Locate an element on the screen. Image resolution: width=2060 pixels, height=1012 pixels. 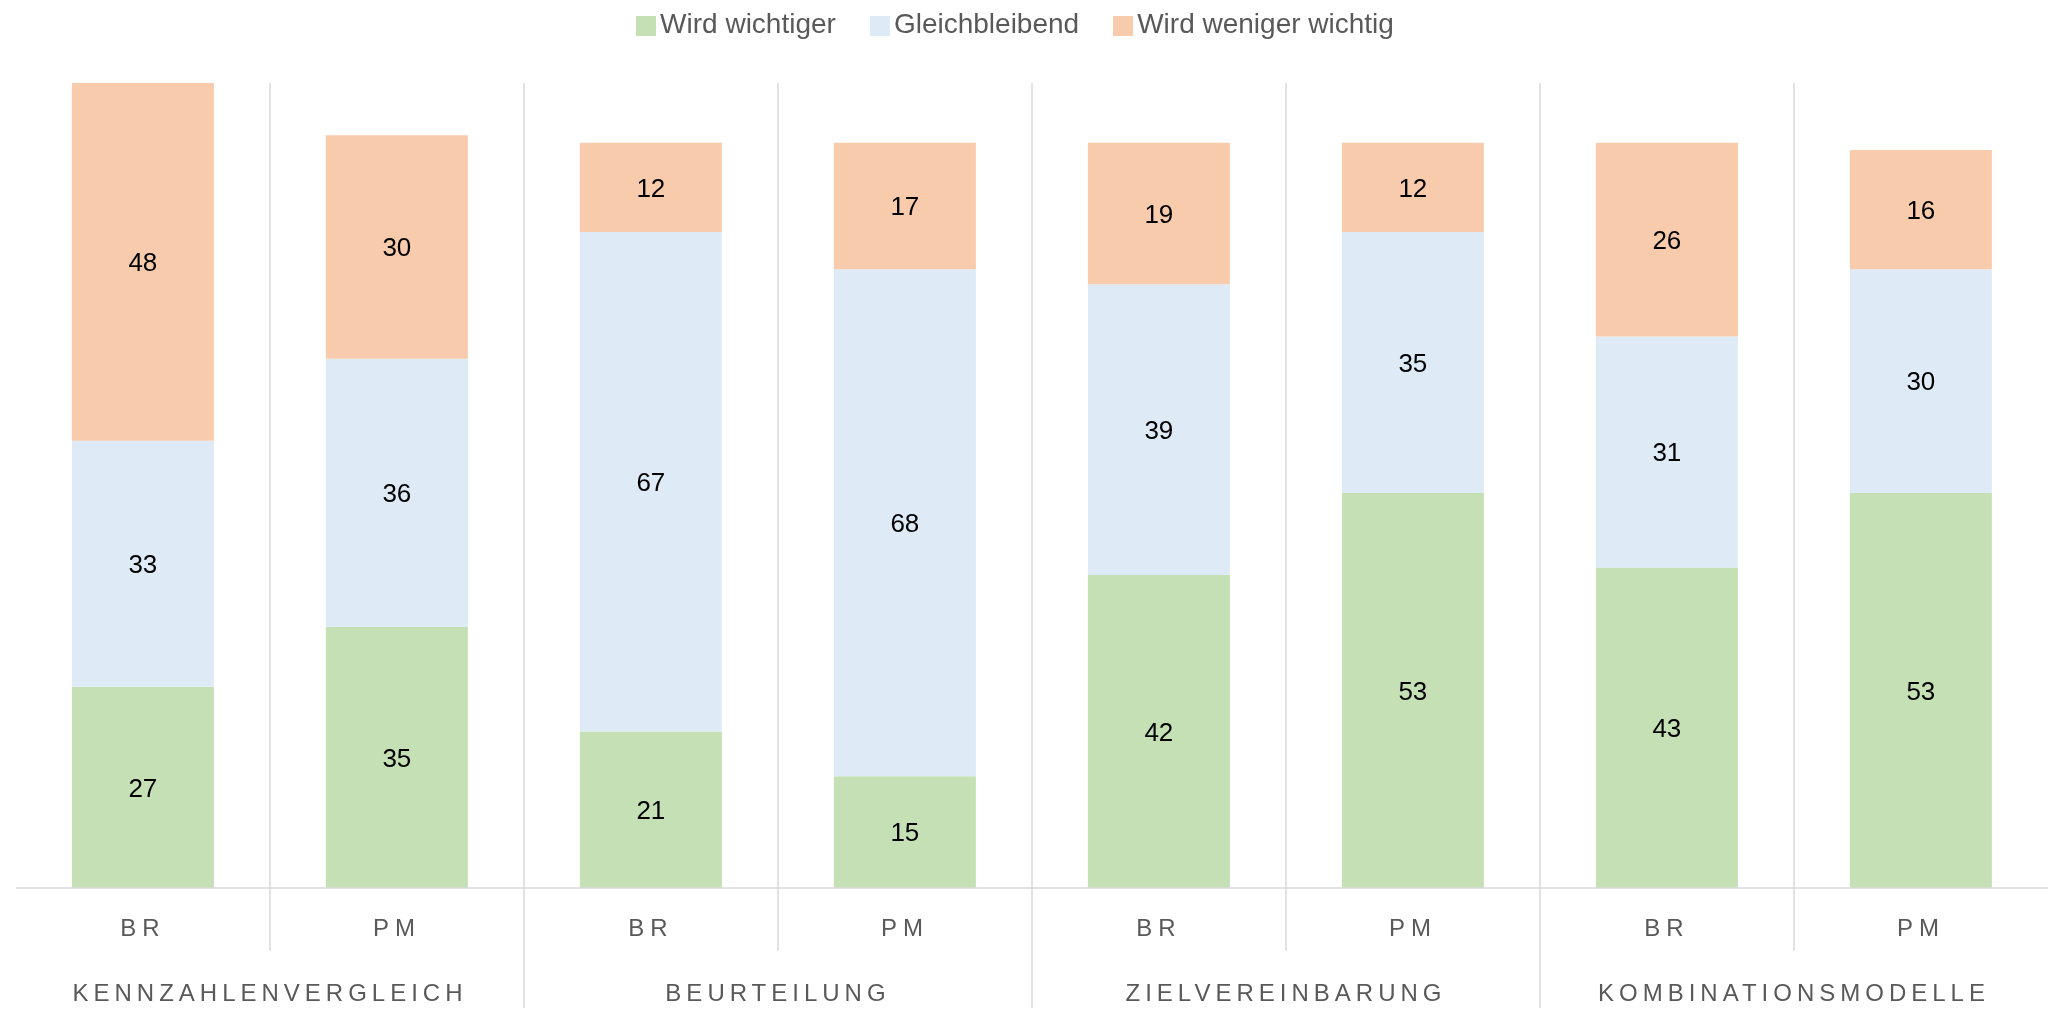
data-label: 42 is located at coordinates (1159, 731).